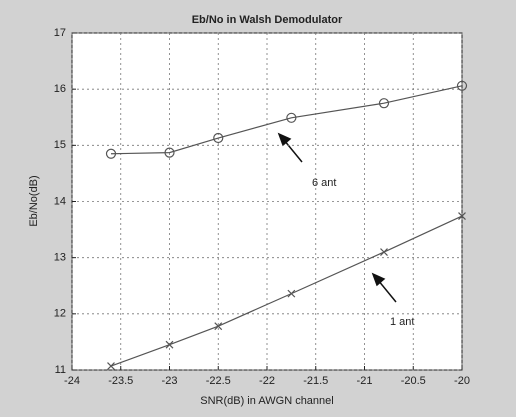 The height and width of the screenshot is (417, 516). I want to click on annotation: 1 ant, so click(402, 322).